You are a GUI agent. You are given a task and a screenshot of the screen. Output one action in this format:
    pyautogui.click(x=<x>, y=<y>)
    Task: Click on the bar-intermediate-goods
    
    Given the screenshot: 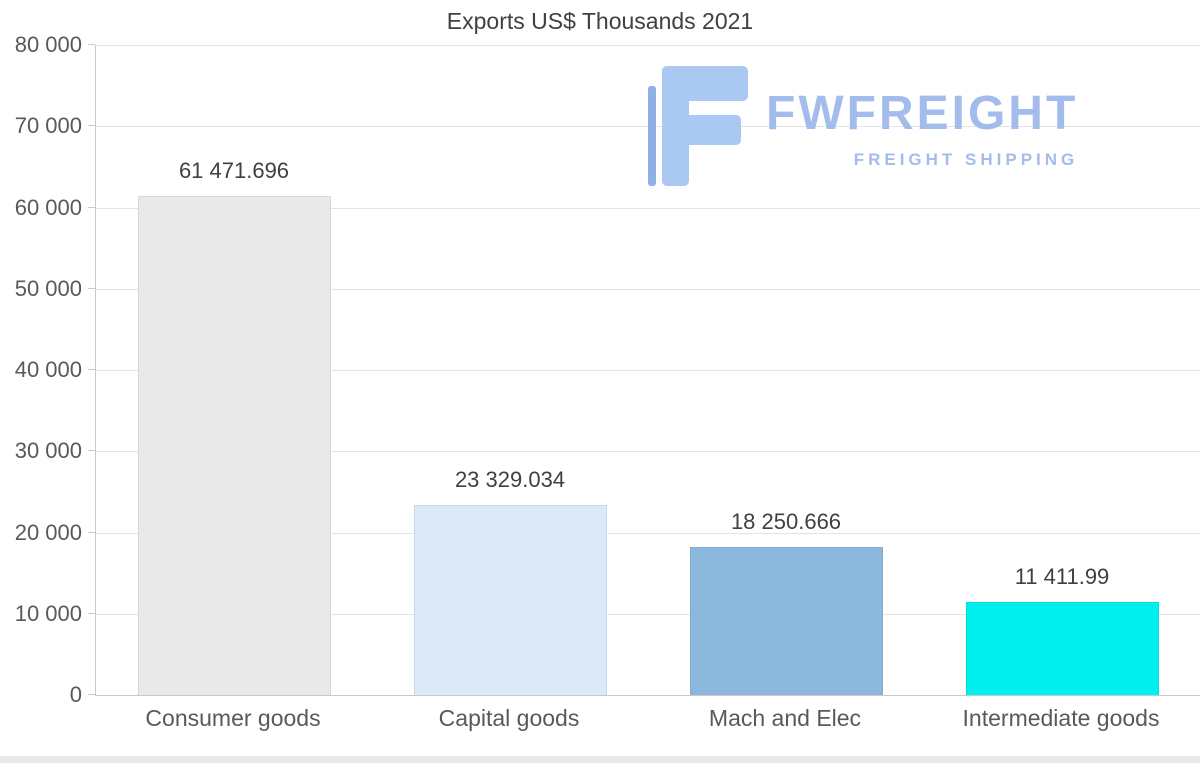 What is the action you would take?
    pyautogui.click(x=1062, y=648)
    